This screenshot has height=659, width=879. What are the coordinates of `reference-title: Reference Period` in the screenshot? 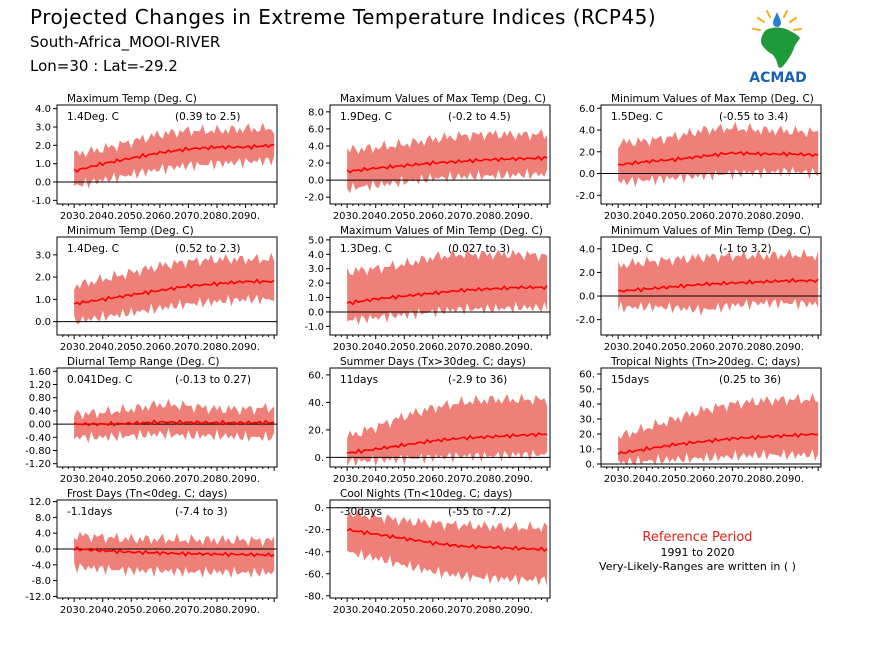 It's located at (697, 537).